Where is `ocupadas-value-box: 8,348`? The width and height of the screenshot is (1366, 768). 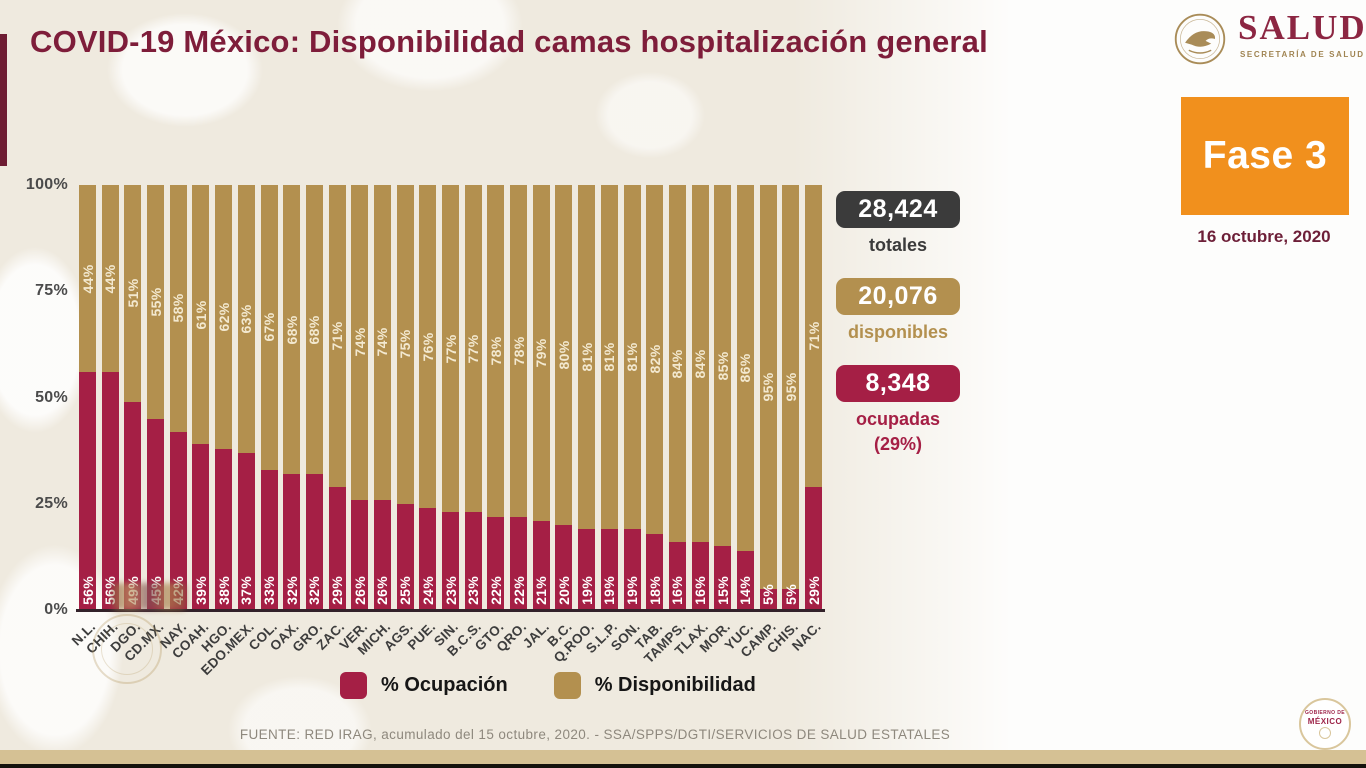
ocupadas-value-box: 8,348 is located at coordinates (898, 383).